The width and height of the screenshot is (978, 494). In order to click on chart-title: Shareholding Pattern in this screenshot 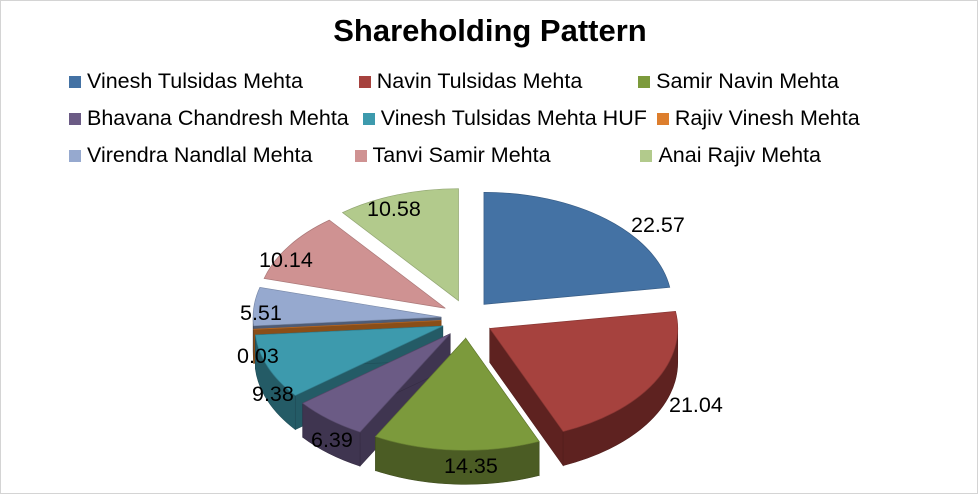, I will do `click(490, 30)`.